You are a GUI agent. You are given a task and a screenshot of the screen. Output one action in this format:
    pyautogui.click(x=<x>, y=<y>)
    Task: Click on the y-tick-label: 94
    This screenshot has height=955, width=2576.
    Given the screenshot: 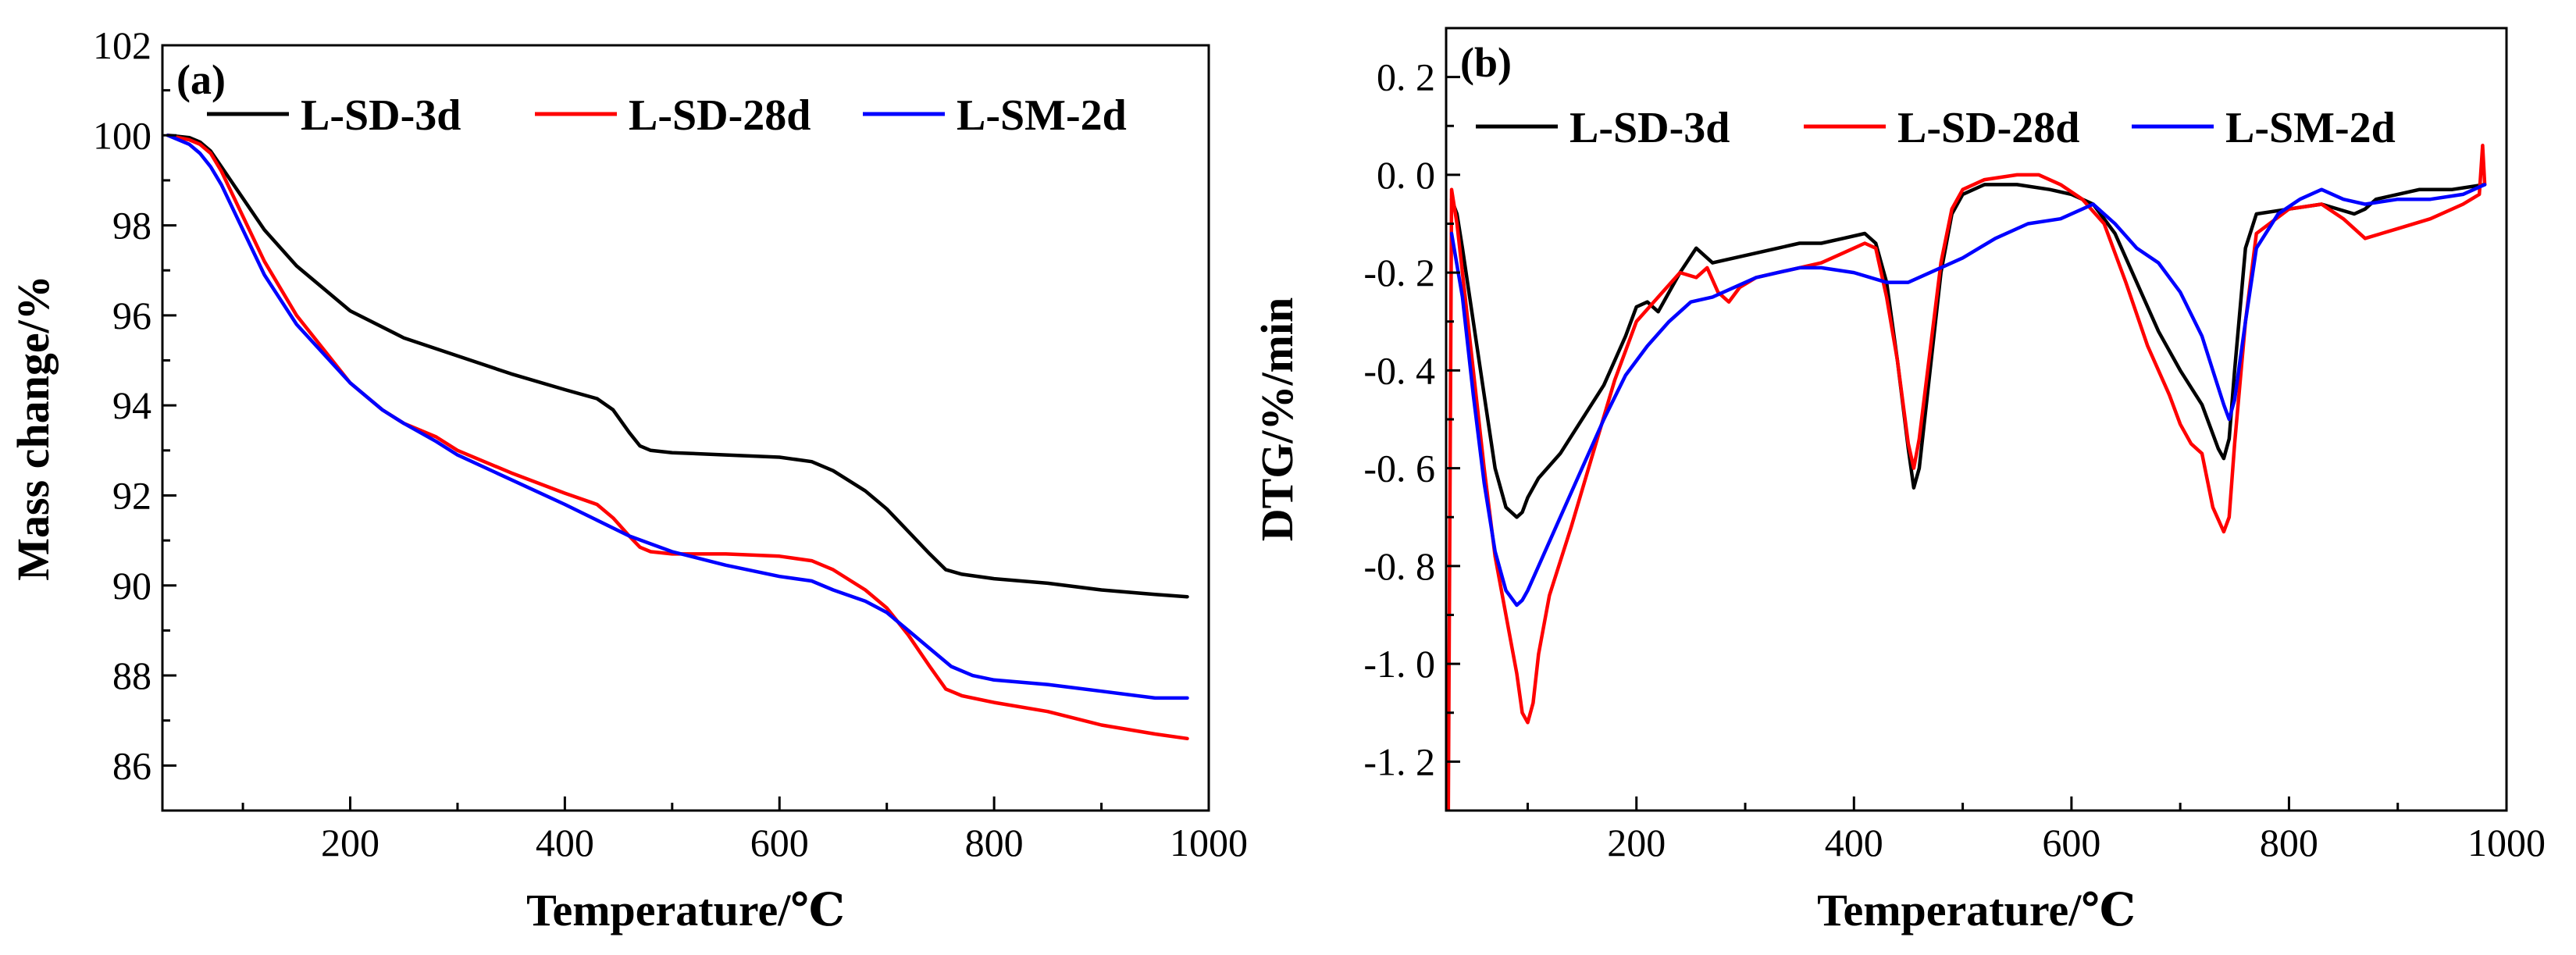 What is the action you would take?
    pyautogui.click(x=131, y=405)
    